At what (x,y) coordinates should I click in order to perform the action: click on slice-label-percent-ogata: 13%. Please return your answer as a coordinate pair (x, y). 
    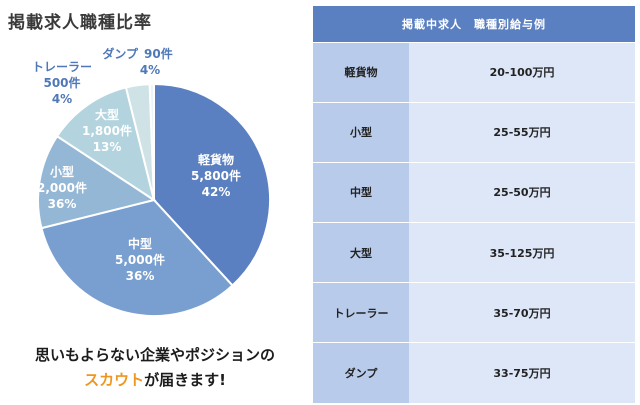
    Looking at the image, I should click on (107, 147).